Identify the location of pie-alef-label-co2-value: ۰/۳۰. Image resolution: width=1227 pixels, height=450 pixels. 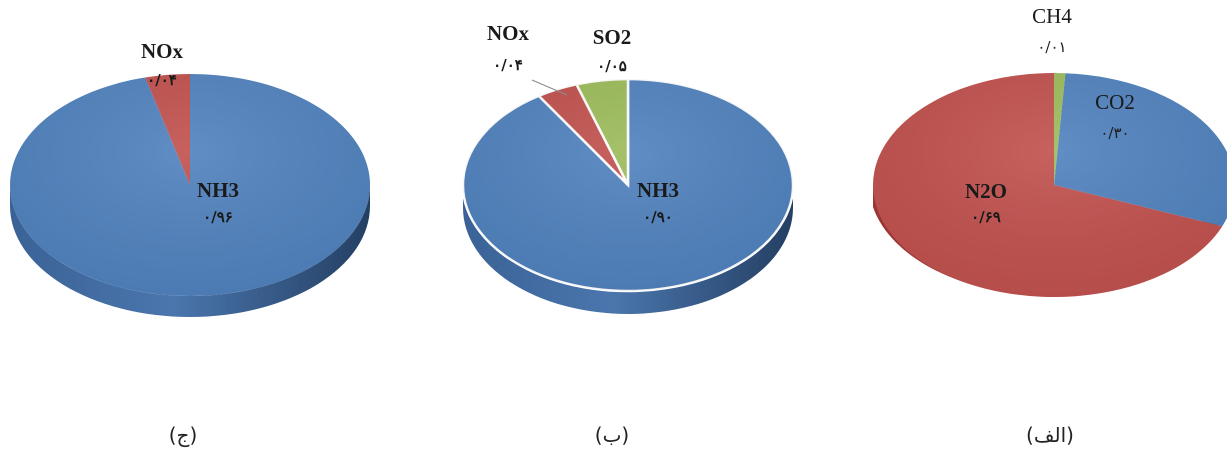
(1114, 133).